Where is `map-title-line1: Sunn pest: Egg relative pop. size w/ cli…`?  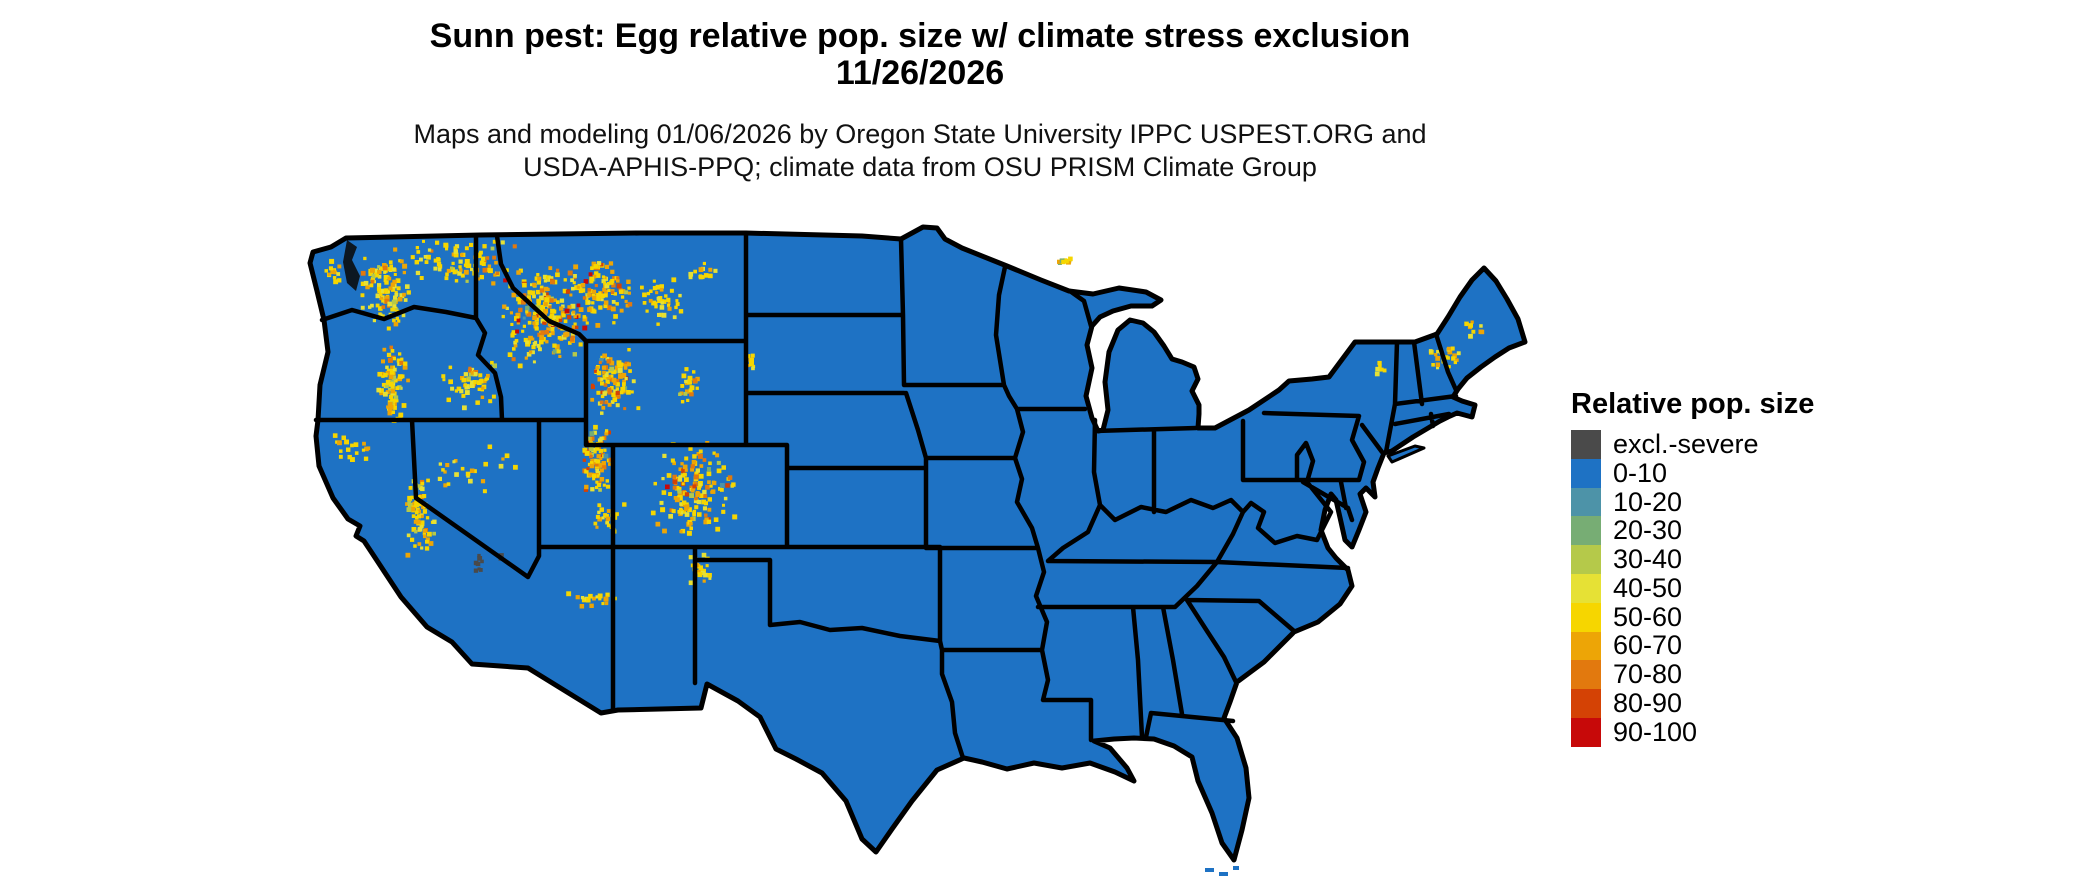
map-title-line1: Sunn pest: Egg relative pop. size w/ cli… is located at coordinates (920, 36).